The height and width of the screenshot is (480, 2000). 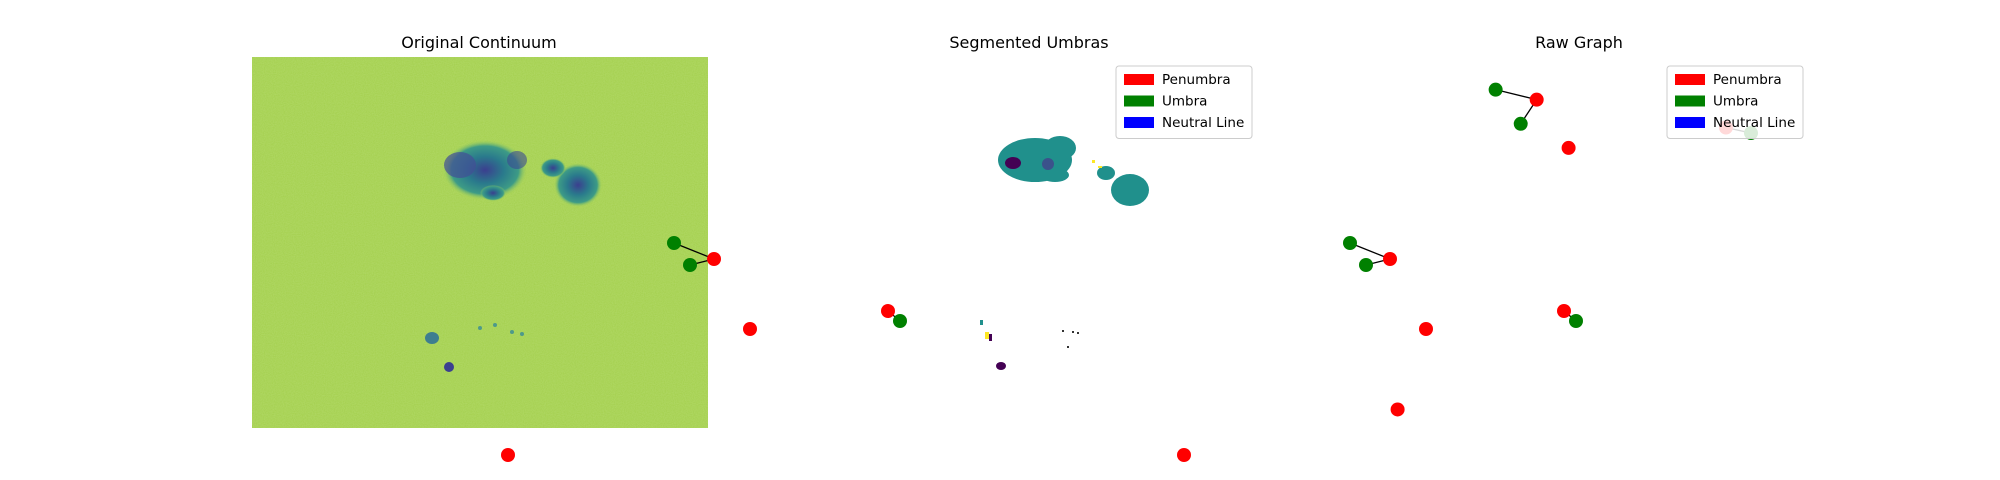 I want to click on segmentation-mask, so click(x=1064, y=253).